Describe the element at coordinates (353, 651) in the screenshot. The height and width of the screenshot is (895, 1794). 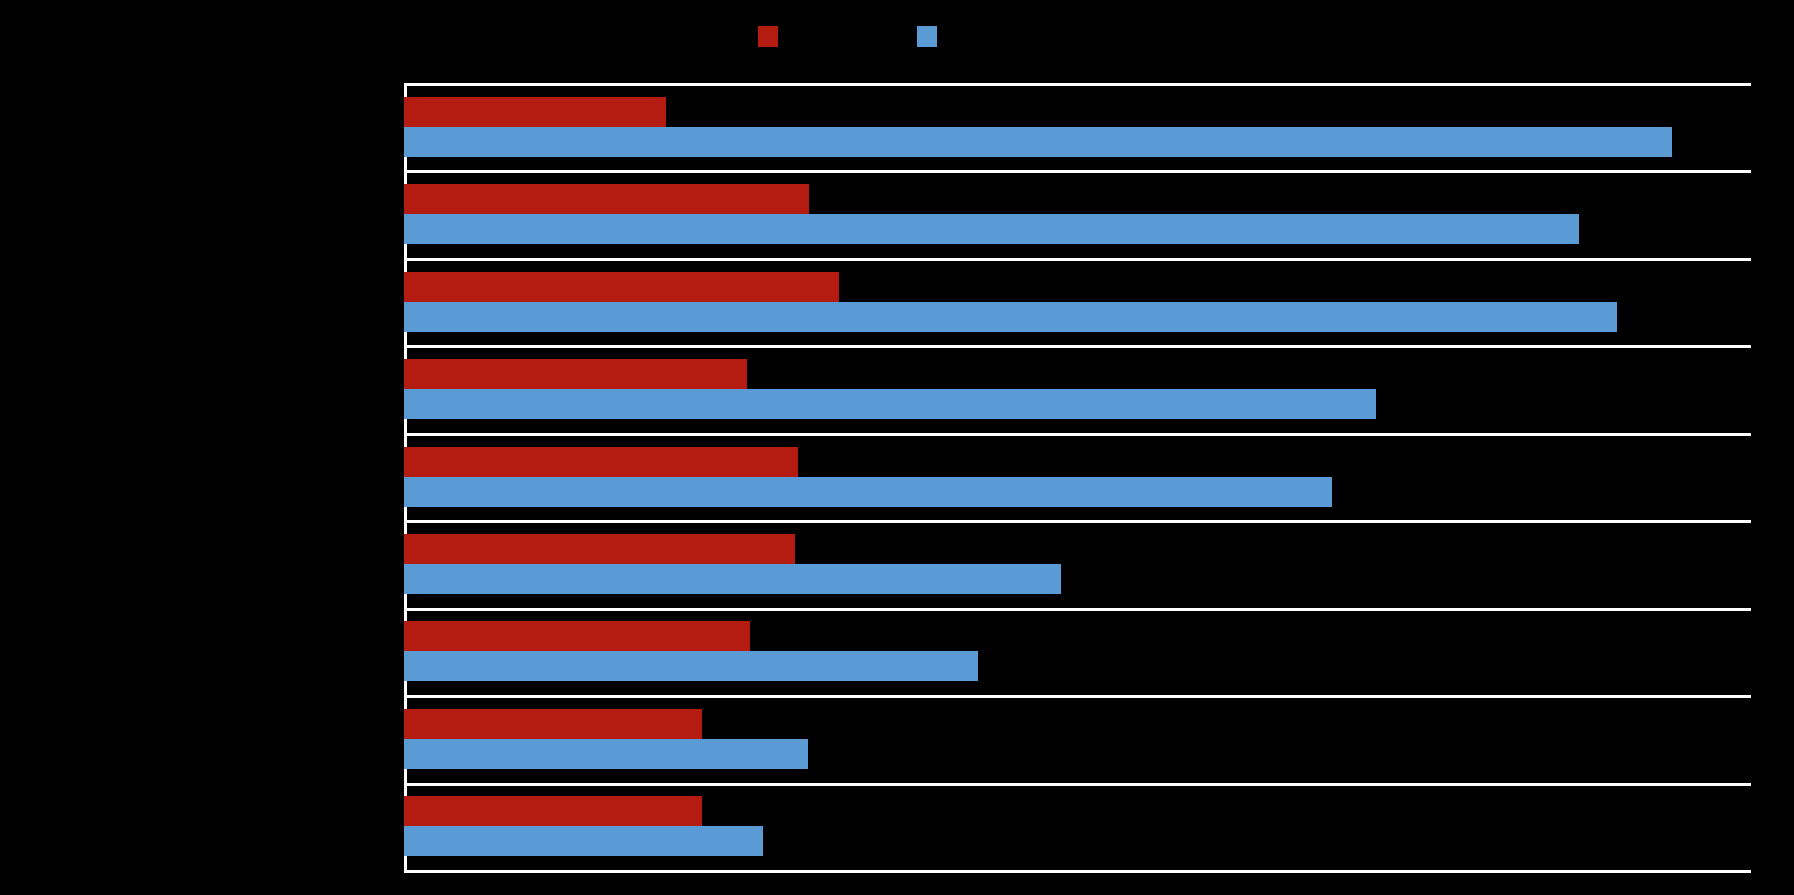
I see `y-tick-label: Category 7` at that location.